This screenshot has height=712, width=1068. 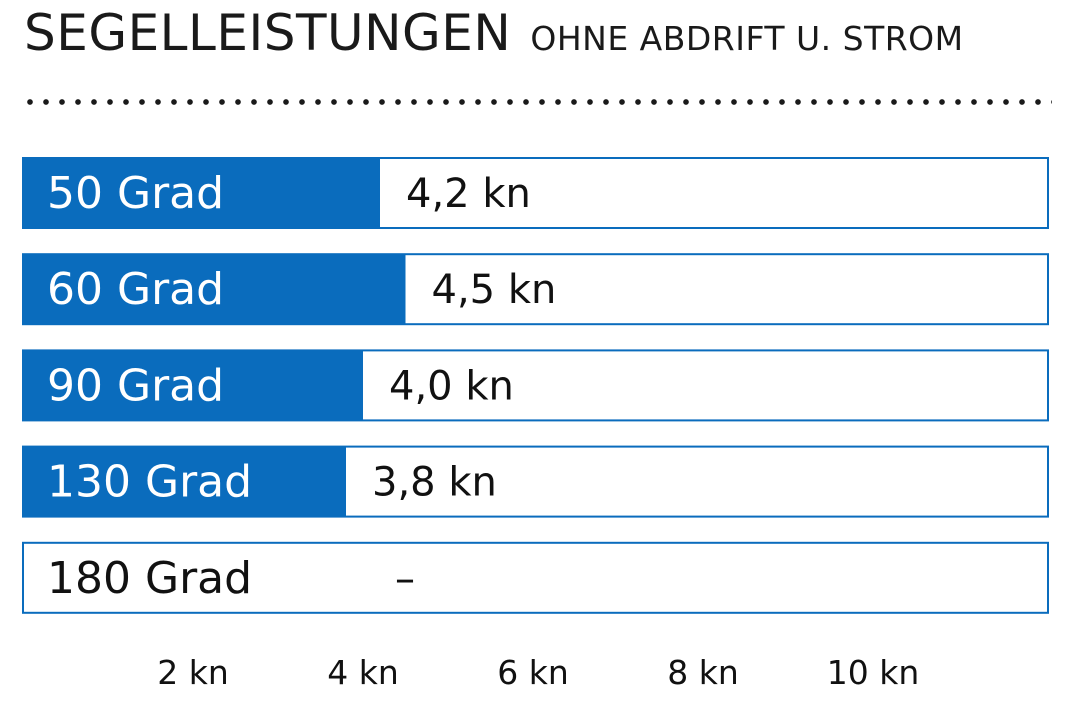 I want to click on bar-track, so click(x=535, y=577).